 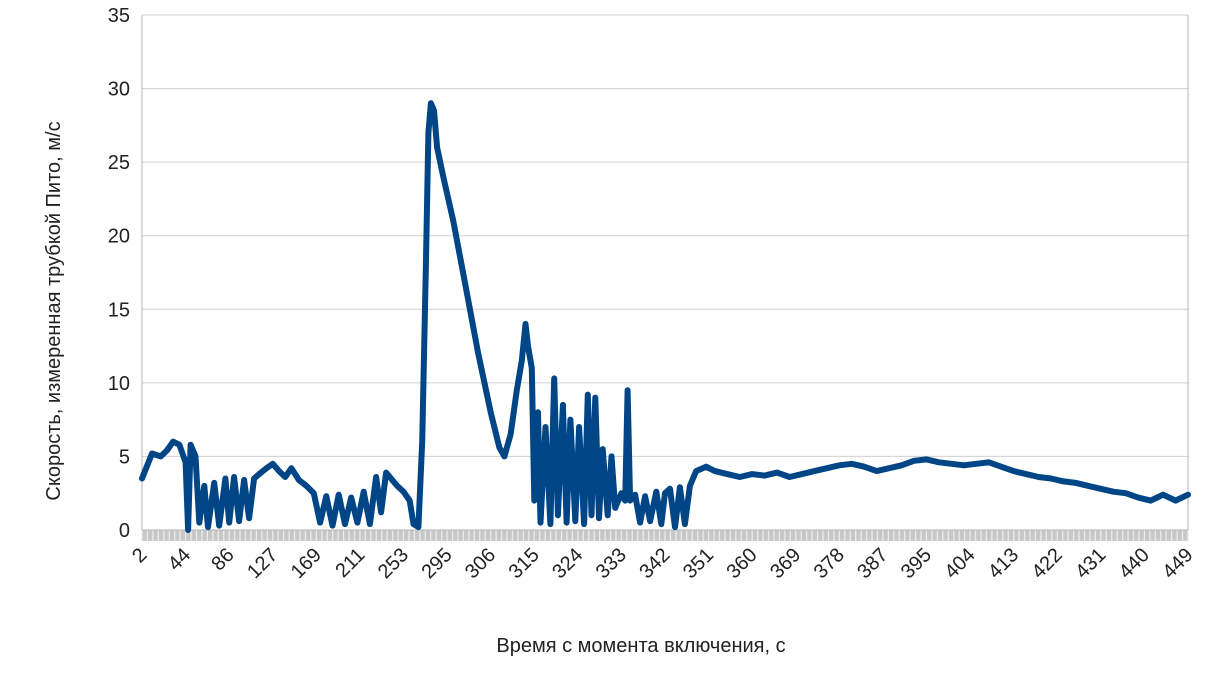 I want to click on y-tick-label: 30, so click(x=119, y=90).